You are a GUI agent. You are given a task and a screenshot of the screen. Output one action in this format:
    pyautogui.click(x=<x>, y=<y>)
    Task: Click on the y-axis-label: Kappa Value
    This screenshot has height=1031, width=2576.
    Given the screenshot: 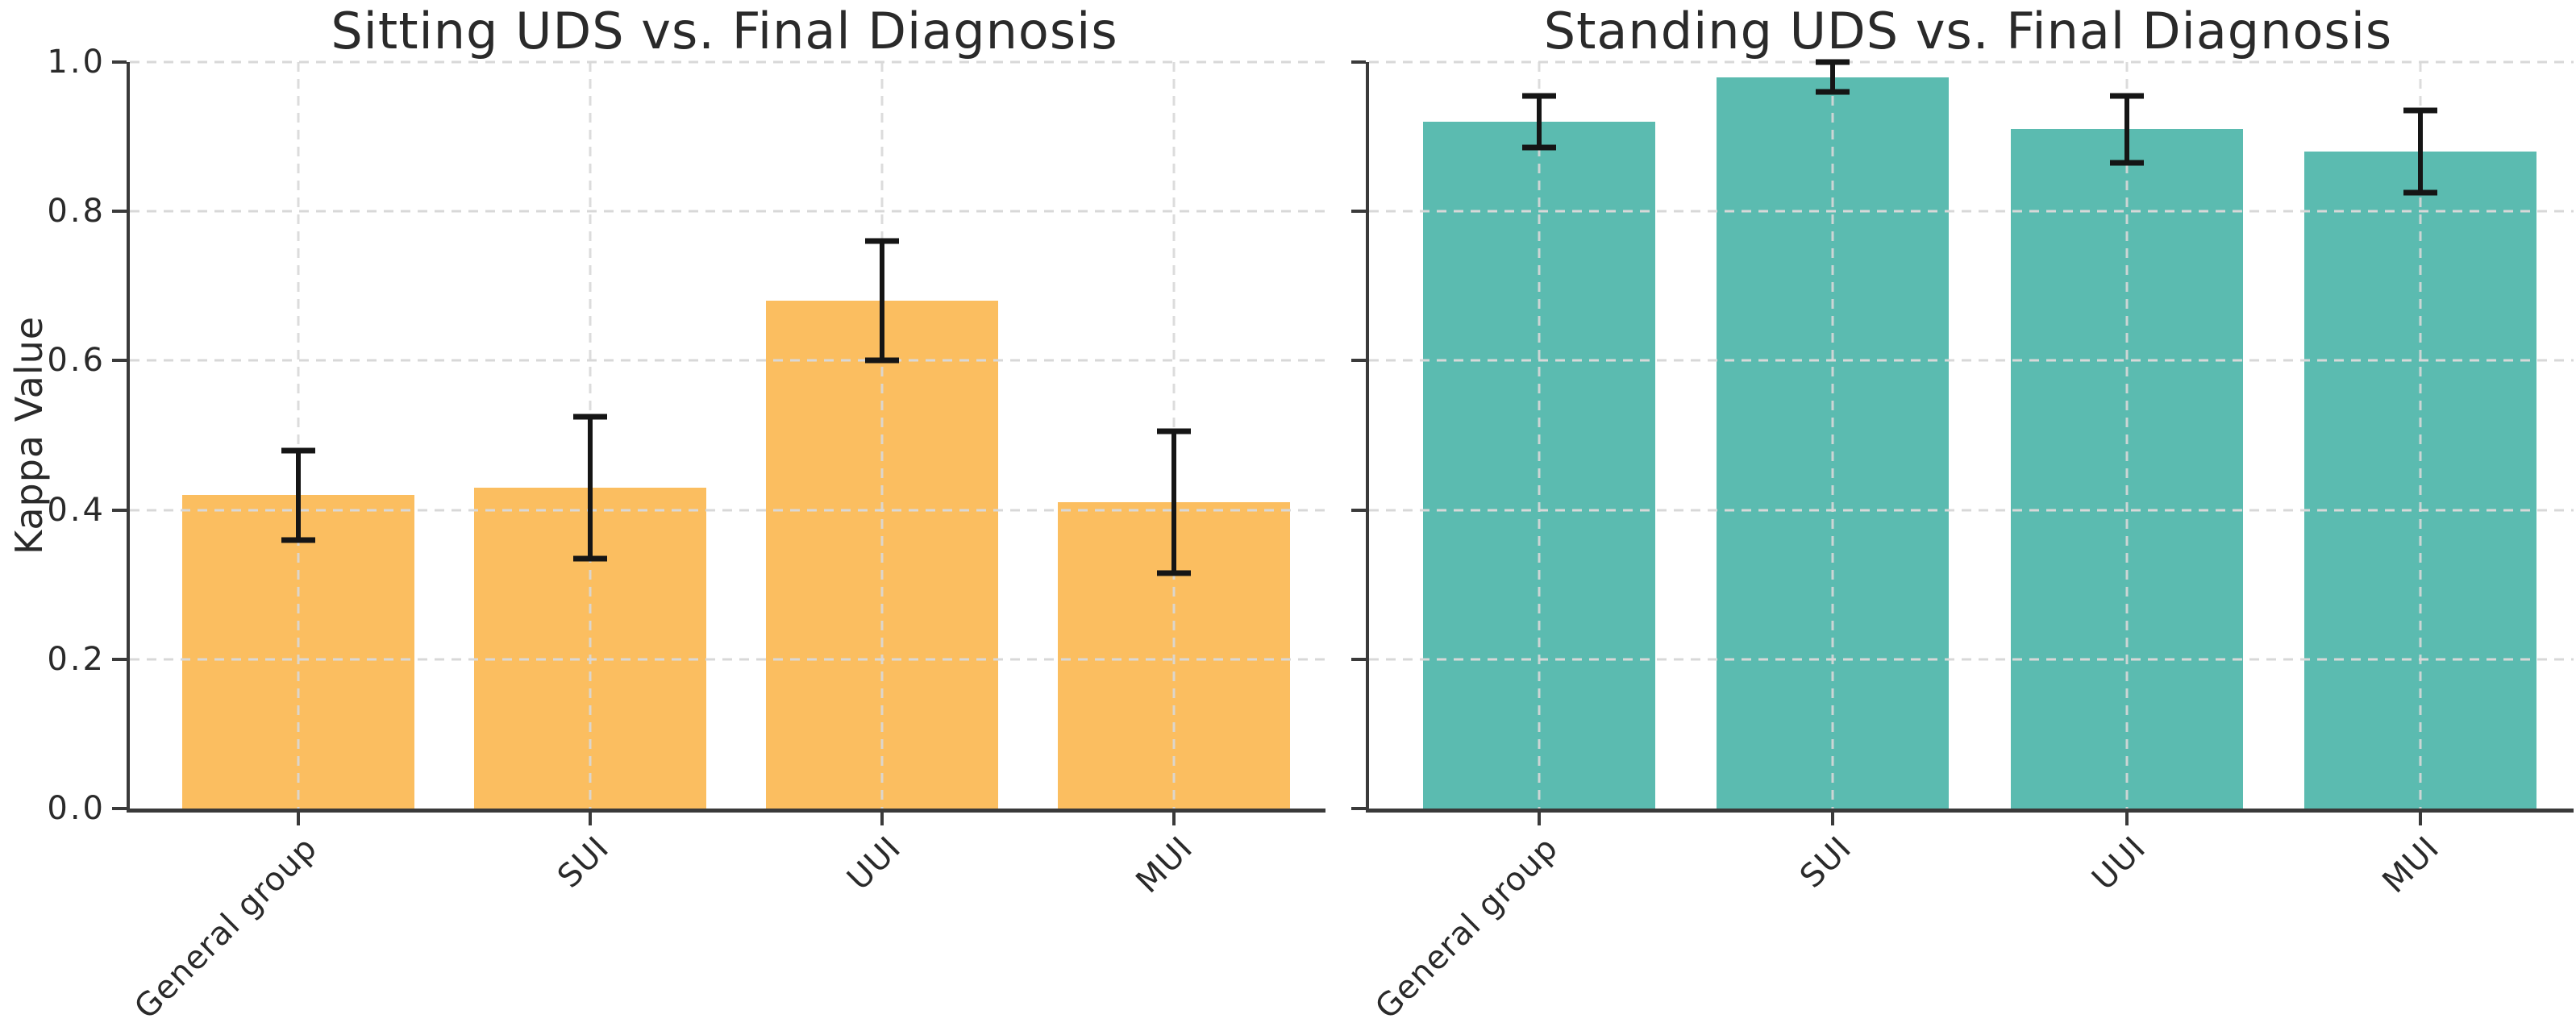 What is the action you would take?
    pyautogui.click(x=29, y=435)
    